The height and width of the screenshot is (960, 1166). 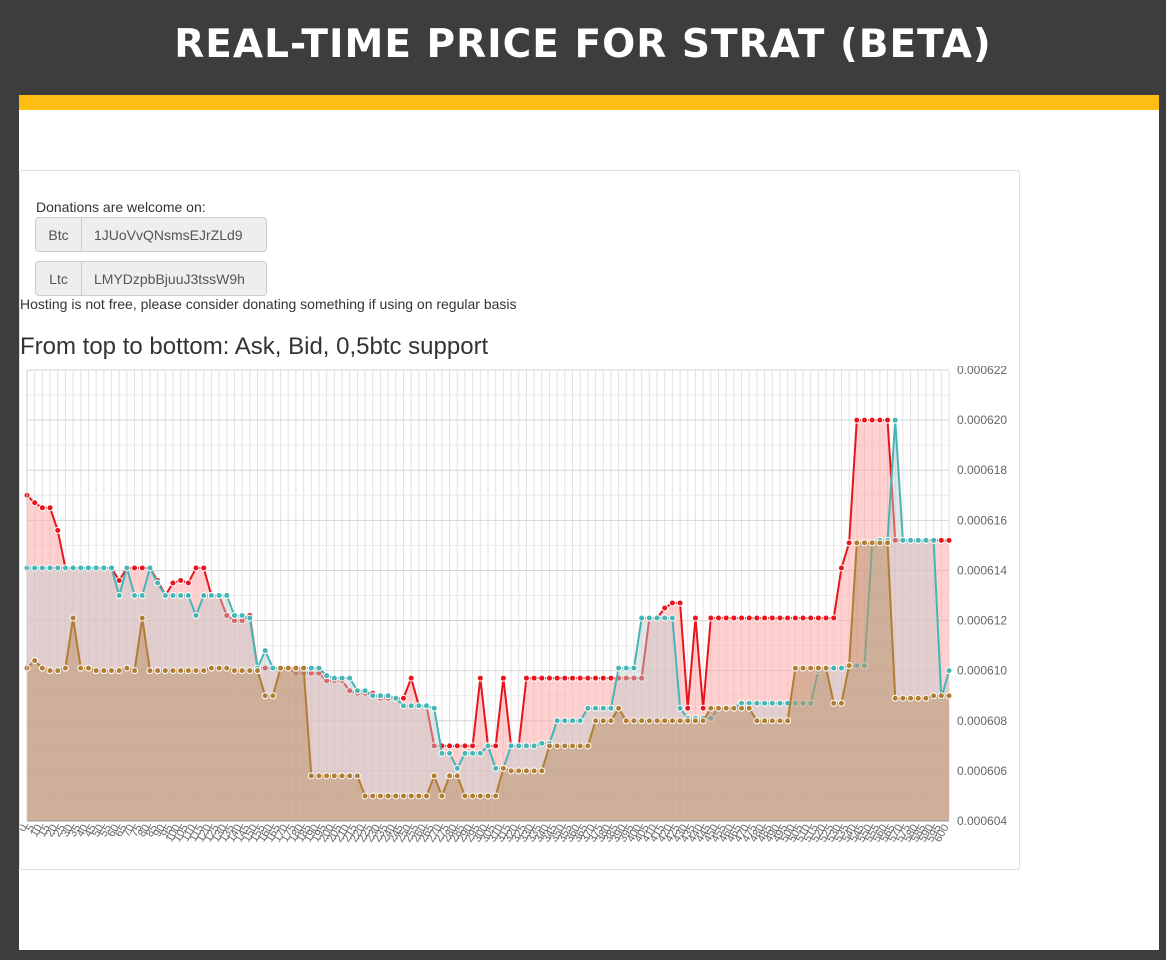 What do you see at coordinates (121, 831) in the screenshot?
I see `x-tick-label: 65` at bounding box center [121, 831].